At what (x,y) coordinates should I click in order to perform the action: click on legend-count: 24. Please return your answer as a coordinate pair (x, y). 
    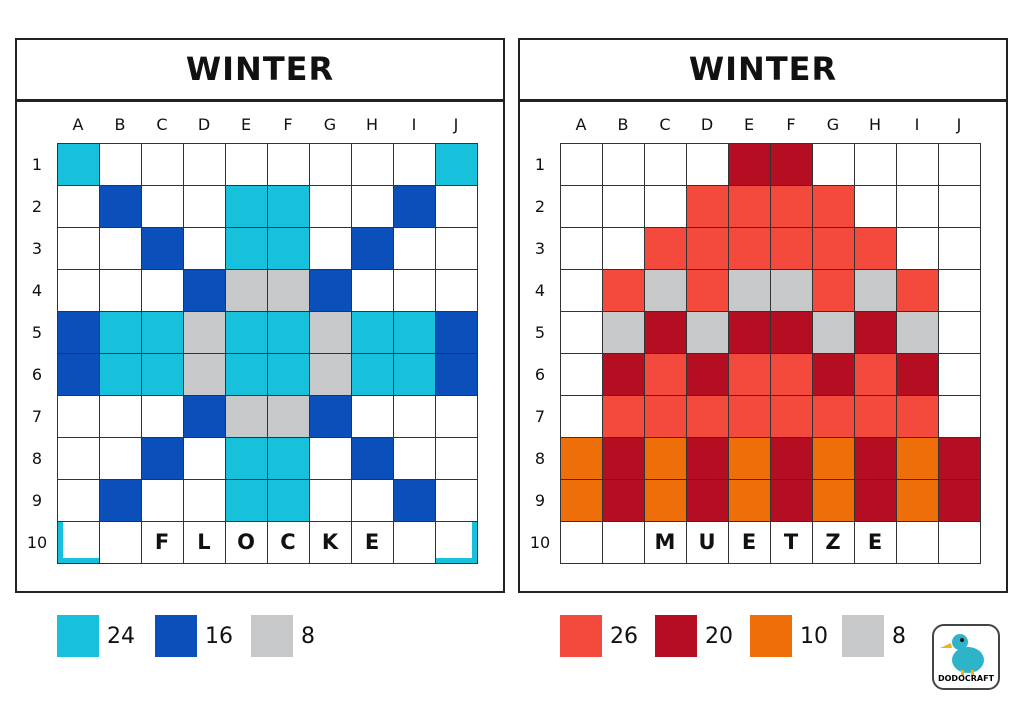
    Looking at the image, I should click on (121, 636).